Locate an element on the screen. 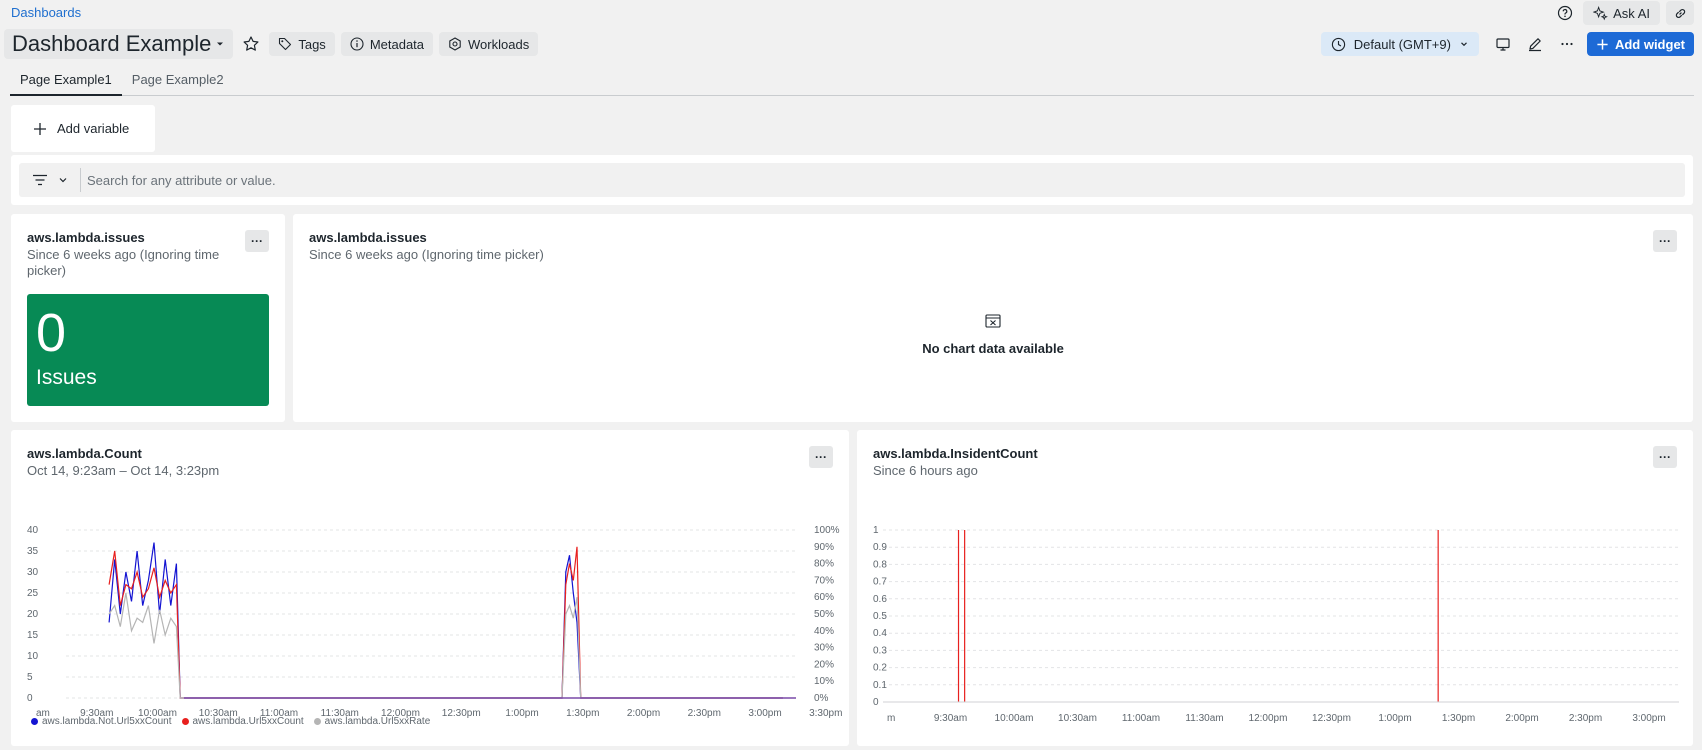 The image size is (1702, 750). add-widget-button: Add widget is located at coordinates (1640, 44).